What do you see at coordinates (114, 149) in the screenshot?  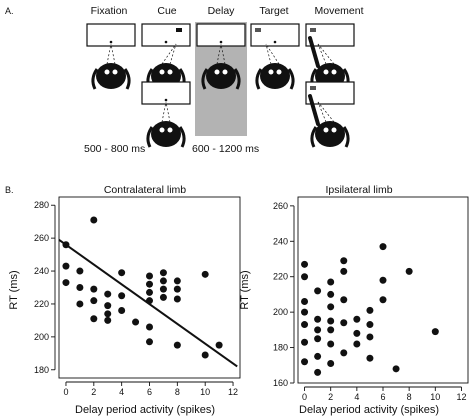 I see `duration-fixation: 500 - 800 ms` at bounding box center [114, 149].